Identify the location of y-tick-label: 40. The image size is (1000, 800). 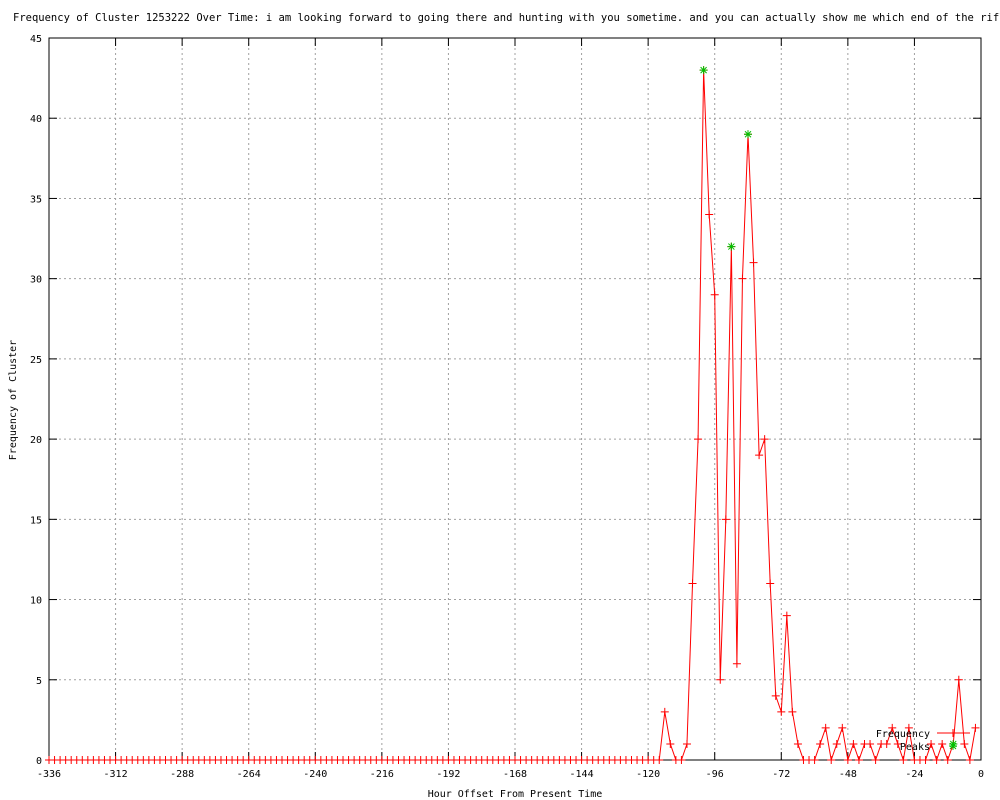
(36, 119).